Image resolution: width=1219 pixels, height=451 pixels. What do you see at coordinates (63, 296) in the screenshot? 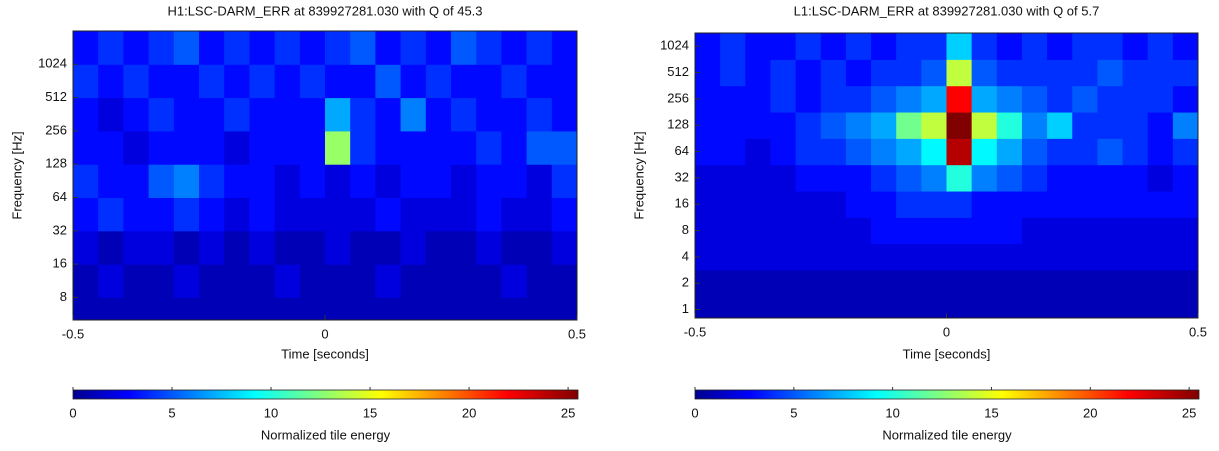
I see `y-tick-label: 8` at bounding box center [63, 296].